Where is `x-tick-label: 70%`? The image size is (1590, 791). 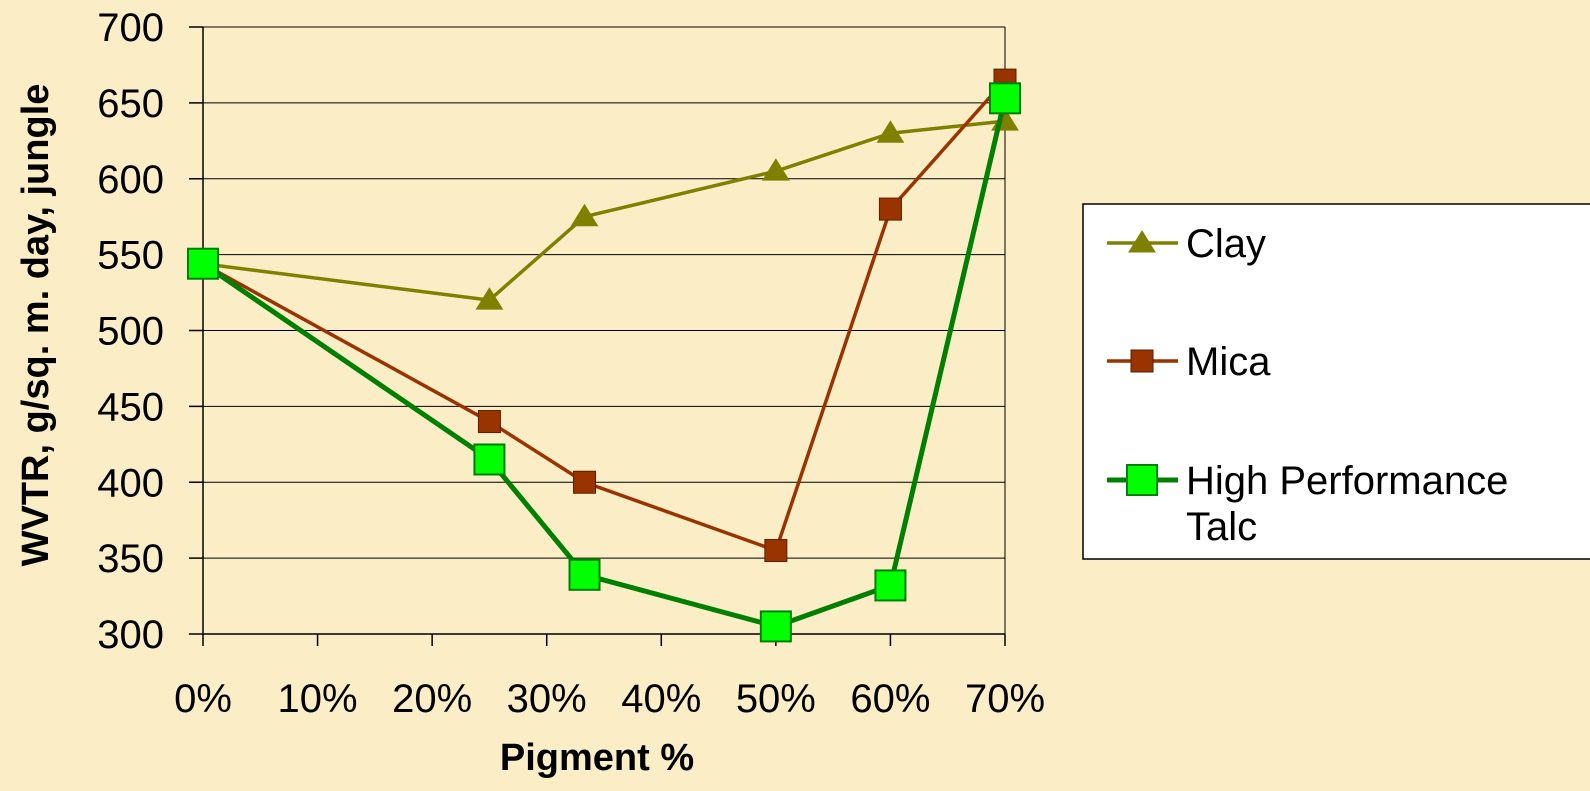
x-tick-label: 70% is located at coordinates (1005, 699).